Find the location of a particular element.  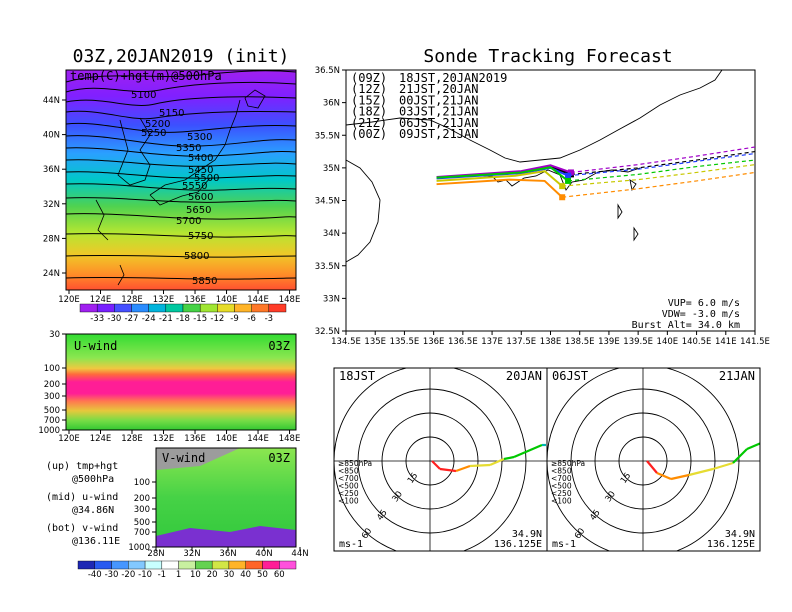

contour-label: 5300 is located at coordinates (199, 137).